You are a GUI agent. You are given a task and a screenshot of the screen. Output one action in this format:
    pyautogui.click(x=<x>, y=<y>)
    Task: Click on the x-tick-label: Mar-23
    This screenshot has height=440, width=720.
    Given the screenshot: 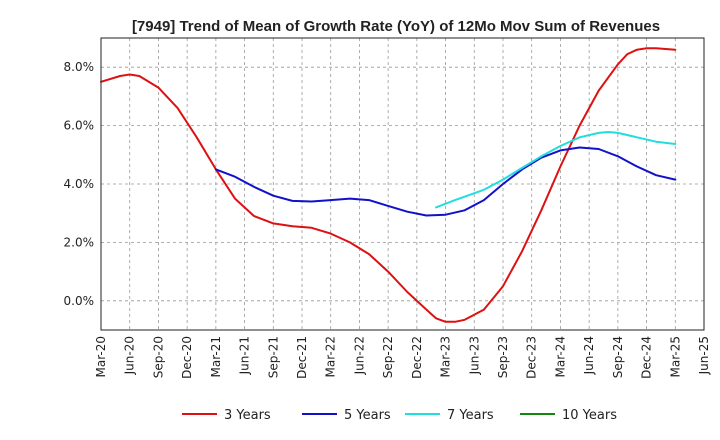 What is the action you would take?
    pyautogui.click(x=446, y=356)
    